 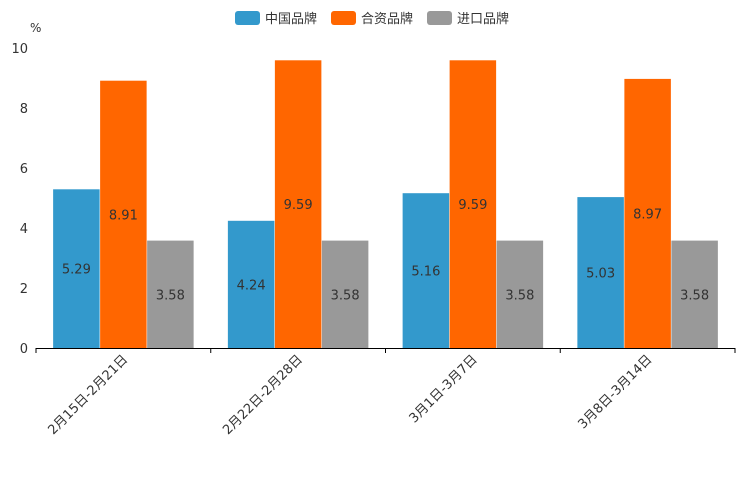 I want to click on x-category-label-2: 3月1日-3月7日, so click(x=444, y=389).